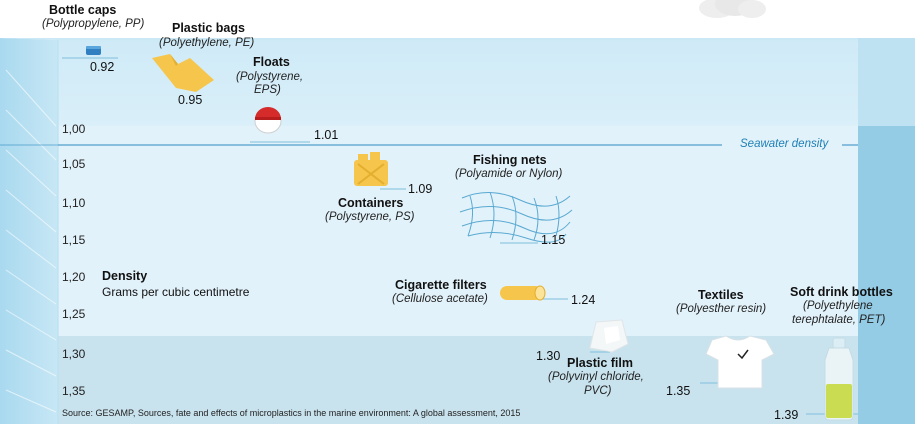 Image resolution: width=915 pixels, height=426 pixels. What do you see at coordinates (786, 415) in the screenshot?
I see `item-value-soft-drink-bottles: 1.39` at bounding box center [786, 415].